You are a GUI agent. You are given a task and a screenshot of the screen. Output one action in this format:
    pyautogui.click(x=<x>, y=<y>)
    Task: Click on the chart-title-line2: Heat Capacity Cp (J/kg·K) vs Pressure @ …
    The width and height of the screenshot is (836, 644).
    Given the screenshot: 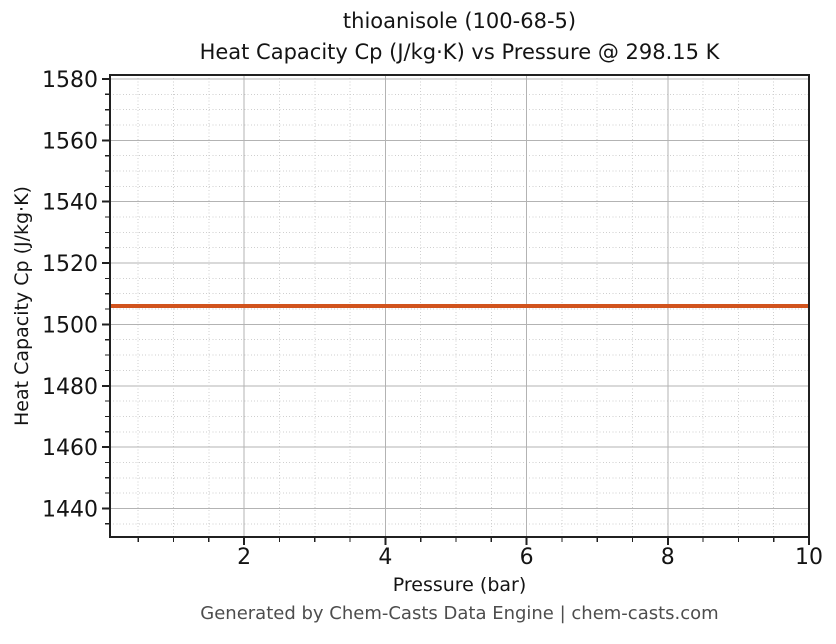 What is the action you would take?
    pyautogui.click(x=459, y=52)
    